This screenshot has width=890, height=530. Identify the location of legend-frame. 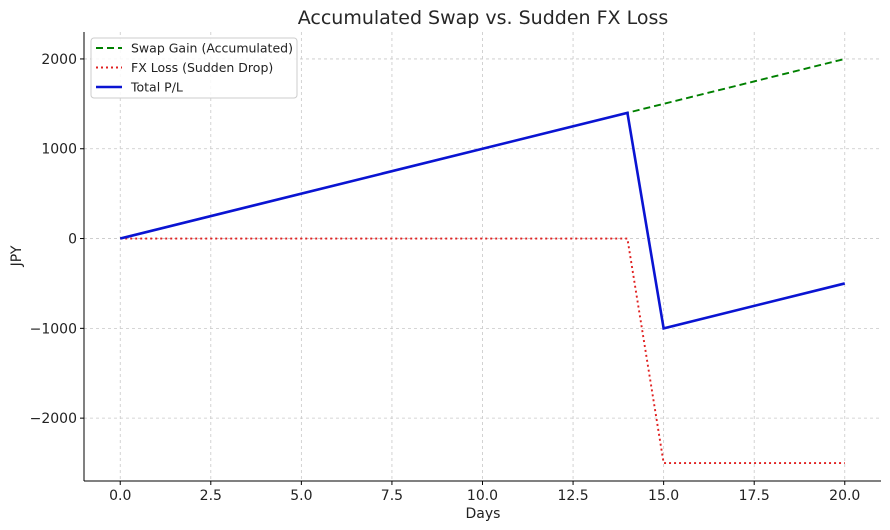
(194, 68).